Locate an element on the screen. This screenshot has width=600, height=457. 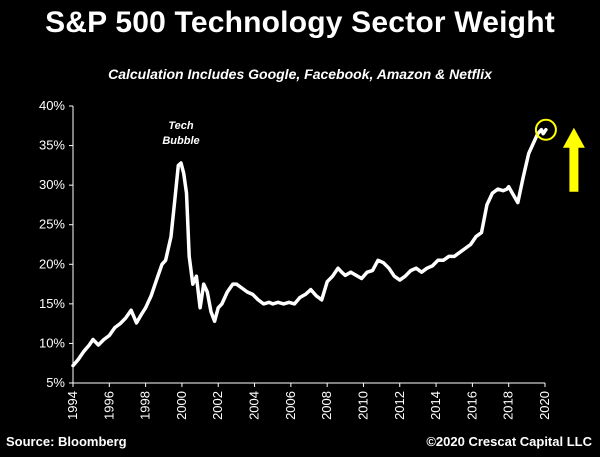
x-tick-label: 2000 is located at coordinates (181, 405).